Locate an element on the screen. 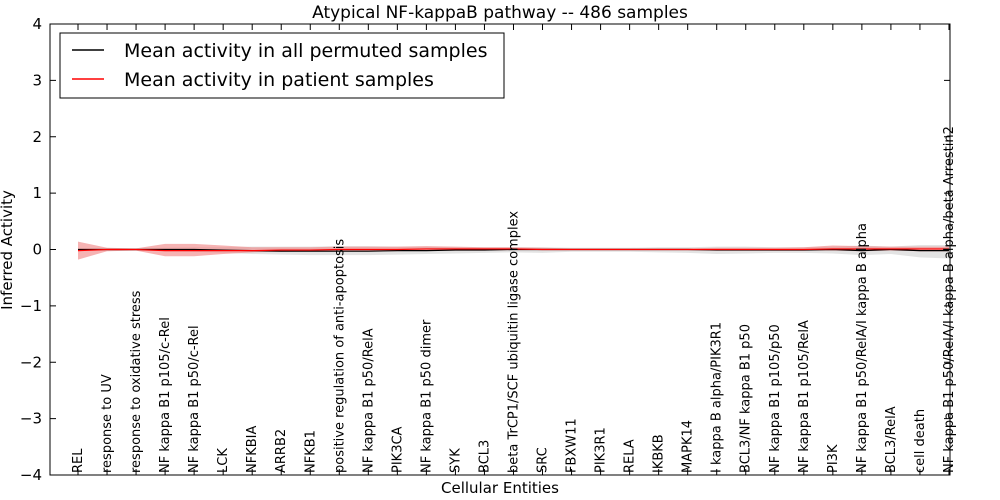 The width and height of the screenshot is (1000, 500). x-tick-label: LCK is located at coordinates (223, 460).